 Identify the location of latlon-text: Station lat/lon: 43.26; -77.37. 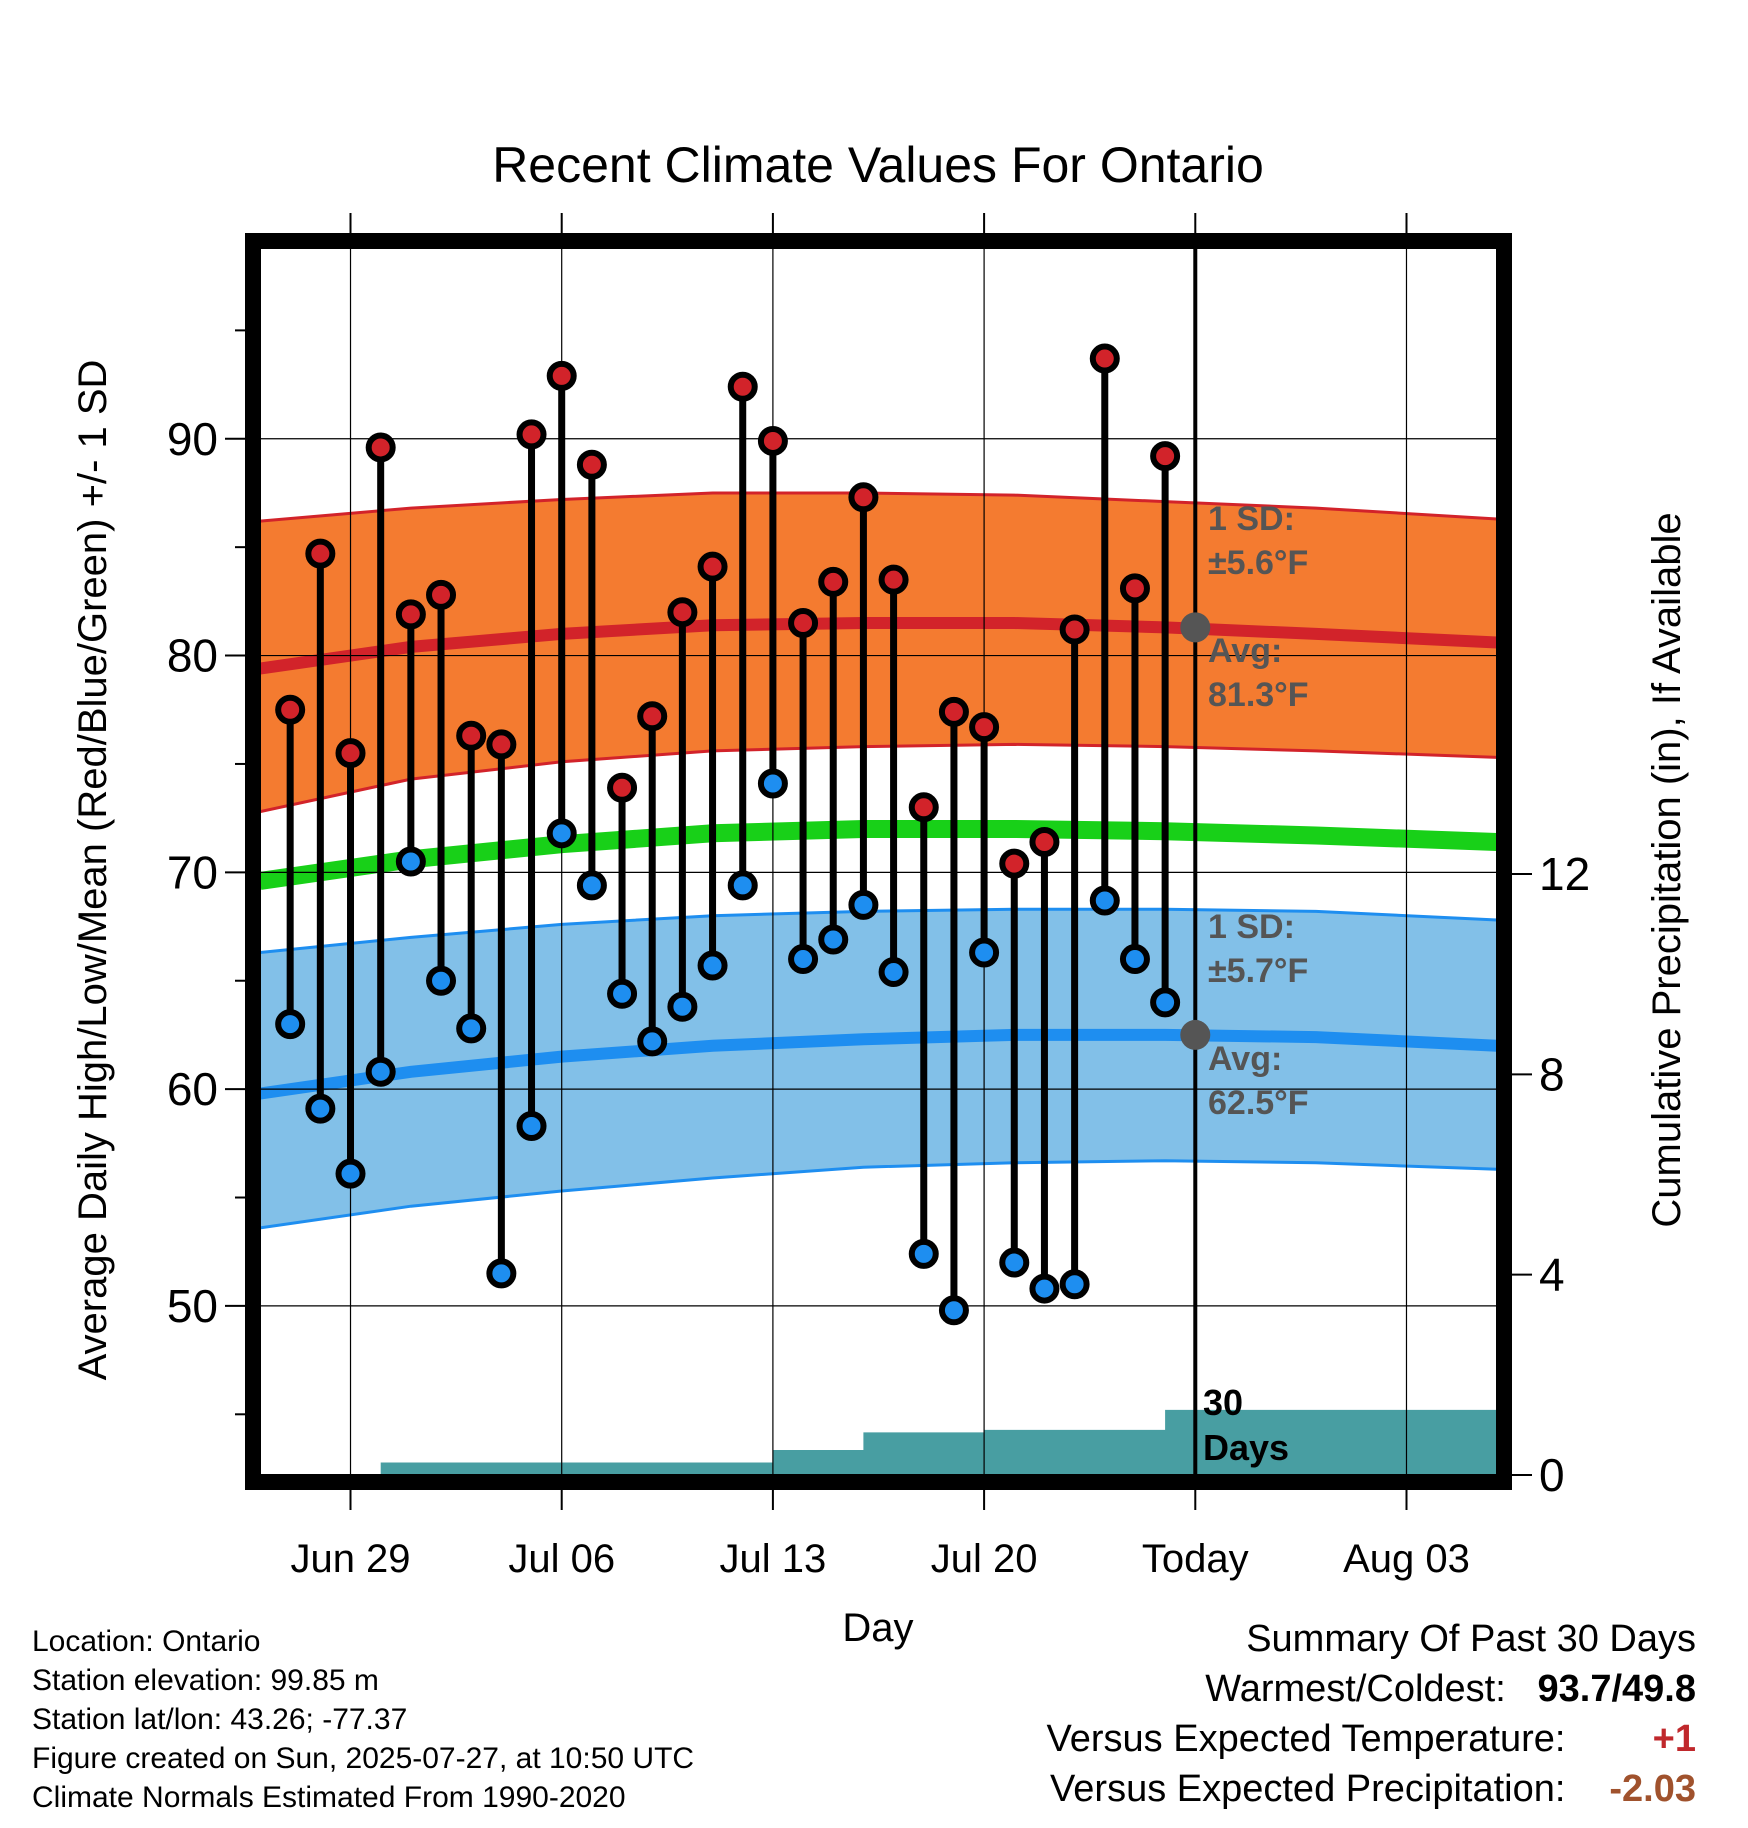
(220, 1719).